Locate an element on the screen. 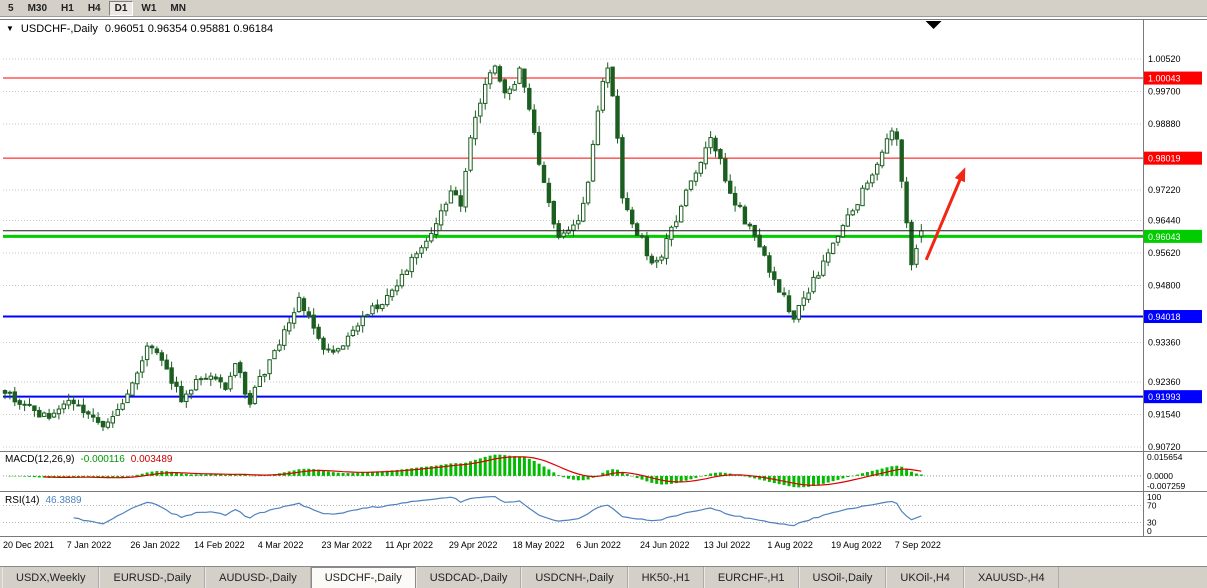  svg-text: 26 Jan 2022 is located at coordinates (155, 545).